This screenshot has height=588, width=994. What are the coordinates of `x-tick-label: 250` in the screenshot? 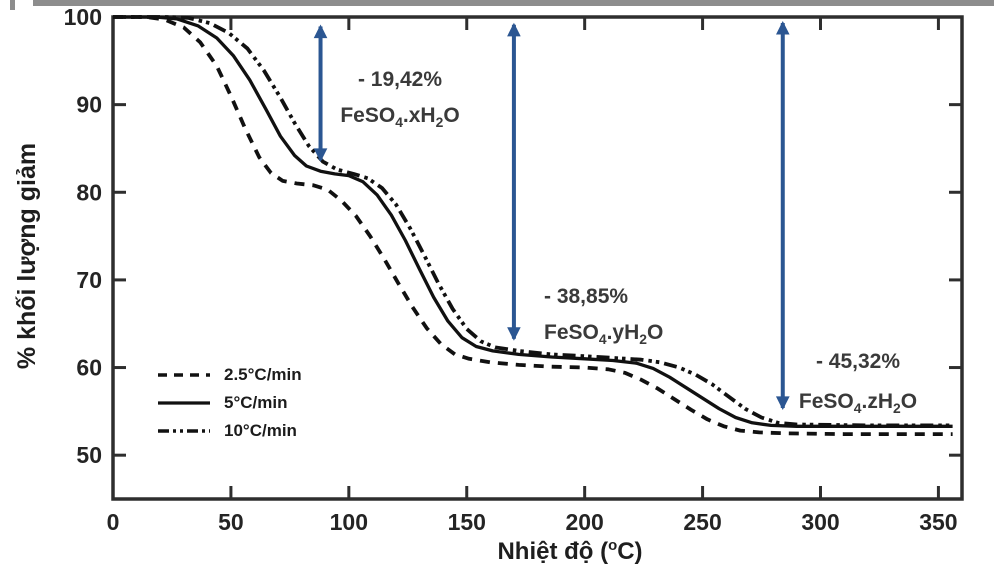 It's located at (702, 522).